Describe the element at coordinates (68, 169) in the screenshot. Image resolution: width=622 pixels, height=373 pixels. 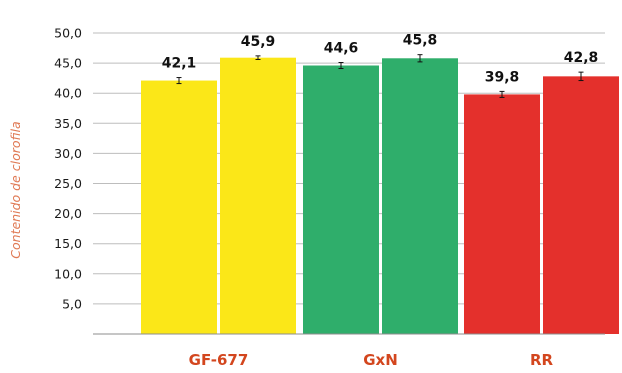
I see `y-axis-ticks: 5,0 10,0 15,0 20,0 25,0 30,0 35,0 40,0 45,0 50,0` at that location.